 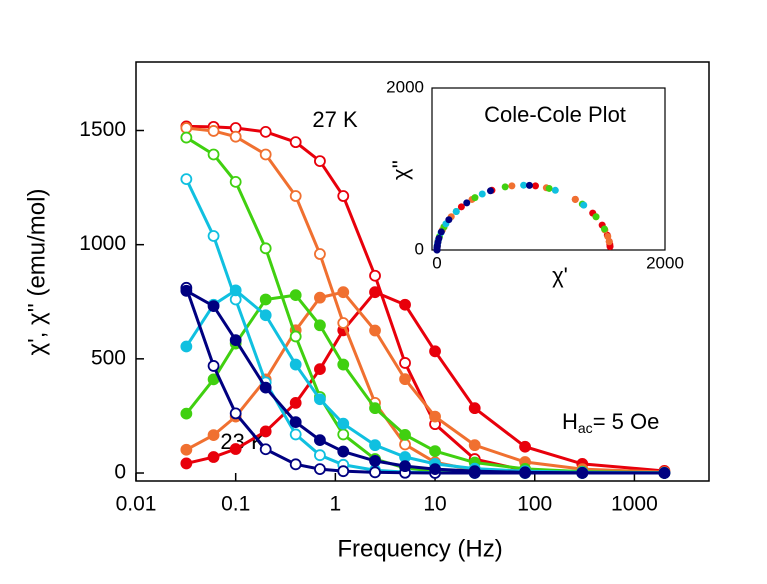 I want to click on annotation-part: = 5 Oe, so click(x=626, y=421).